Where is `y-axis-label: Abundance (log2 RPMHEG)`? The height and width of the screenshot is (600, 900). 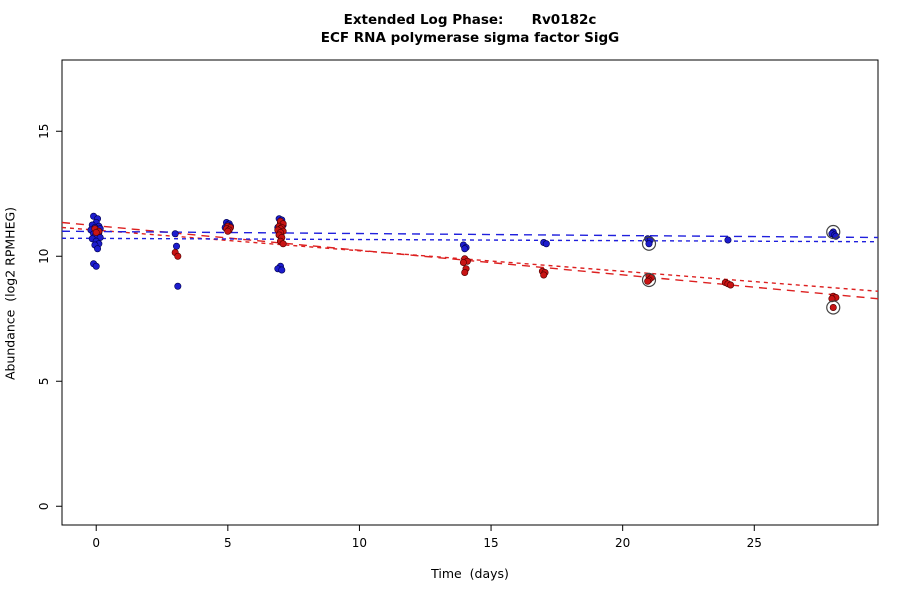
y-axis-label: Abundance (log2 RPMHEG) is located at coordinates (10, 293).